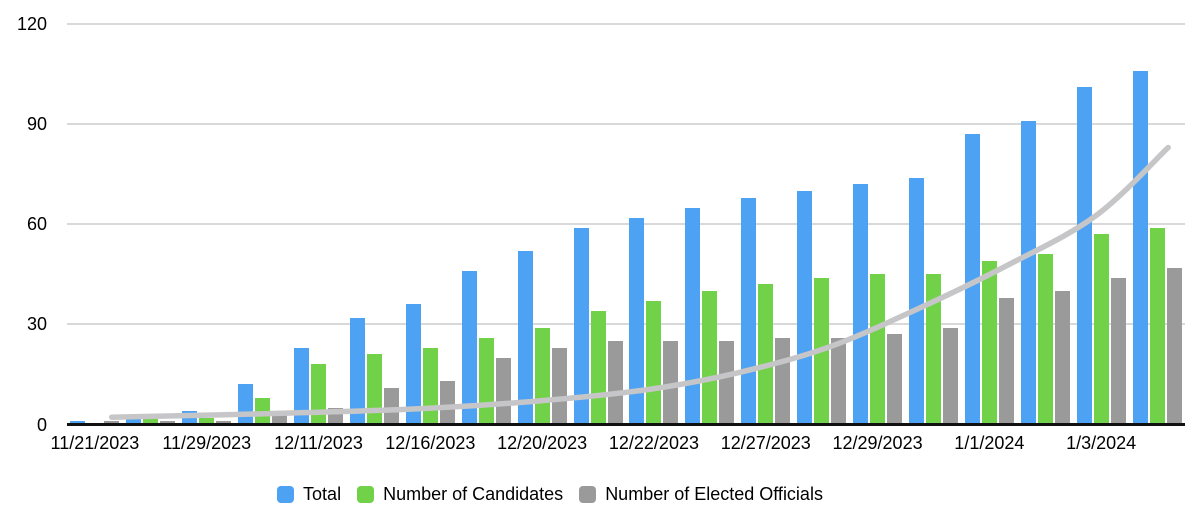  What do you see at coordinates (430, 443) in the screenshot?
I see `x-axis-tick-label: 12/16/2023` at bounding box center [430, 443].